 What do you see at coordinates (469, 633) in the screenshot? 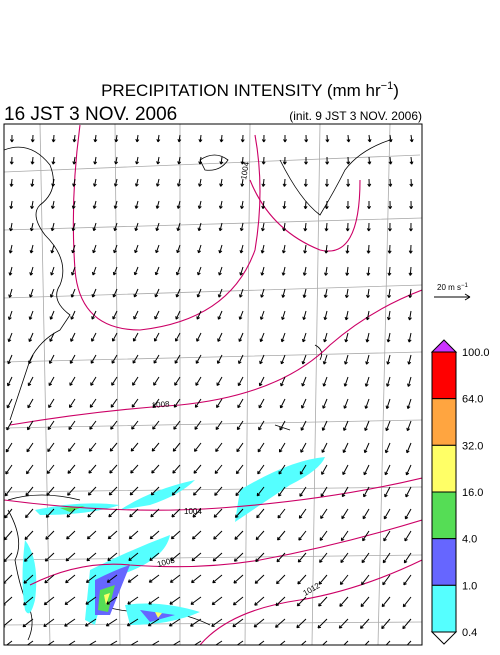
I see `colorbar-label: 0.4` at bounding box center [469, 633].